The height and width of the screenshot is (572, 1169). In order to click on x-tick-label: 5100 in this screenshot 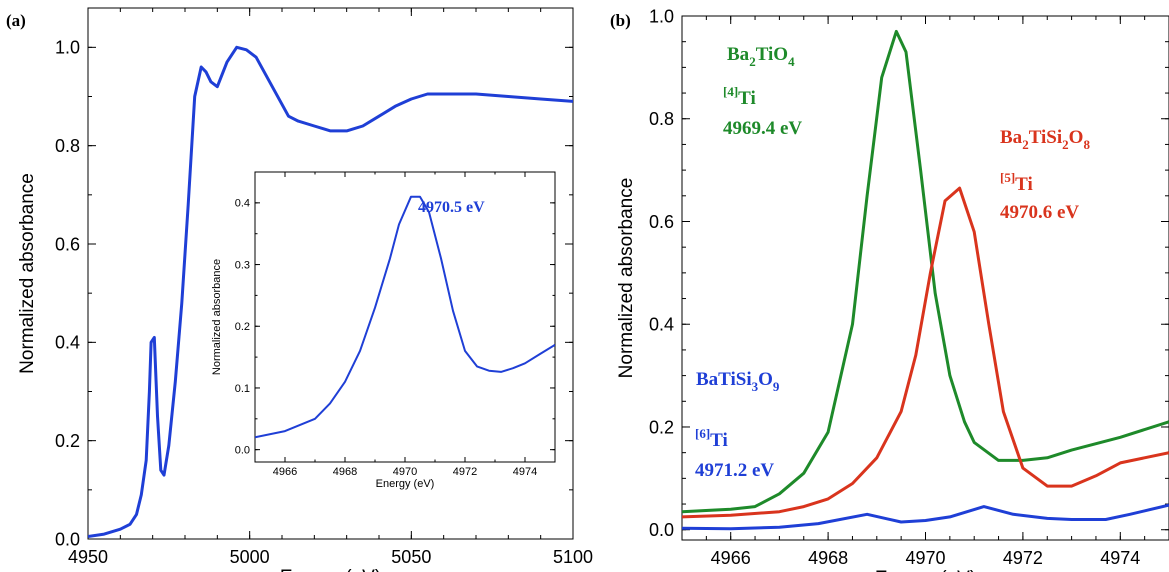, I will do `click(573, 557)`.